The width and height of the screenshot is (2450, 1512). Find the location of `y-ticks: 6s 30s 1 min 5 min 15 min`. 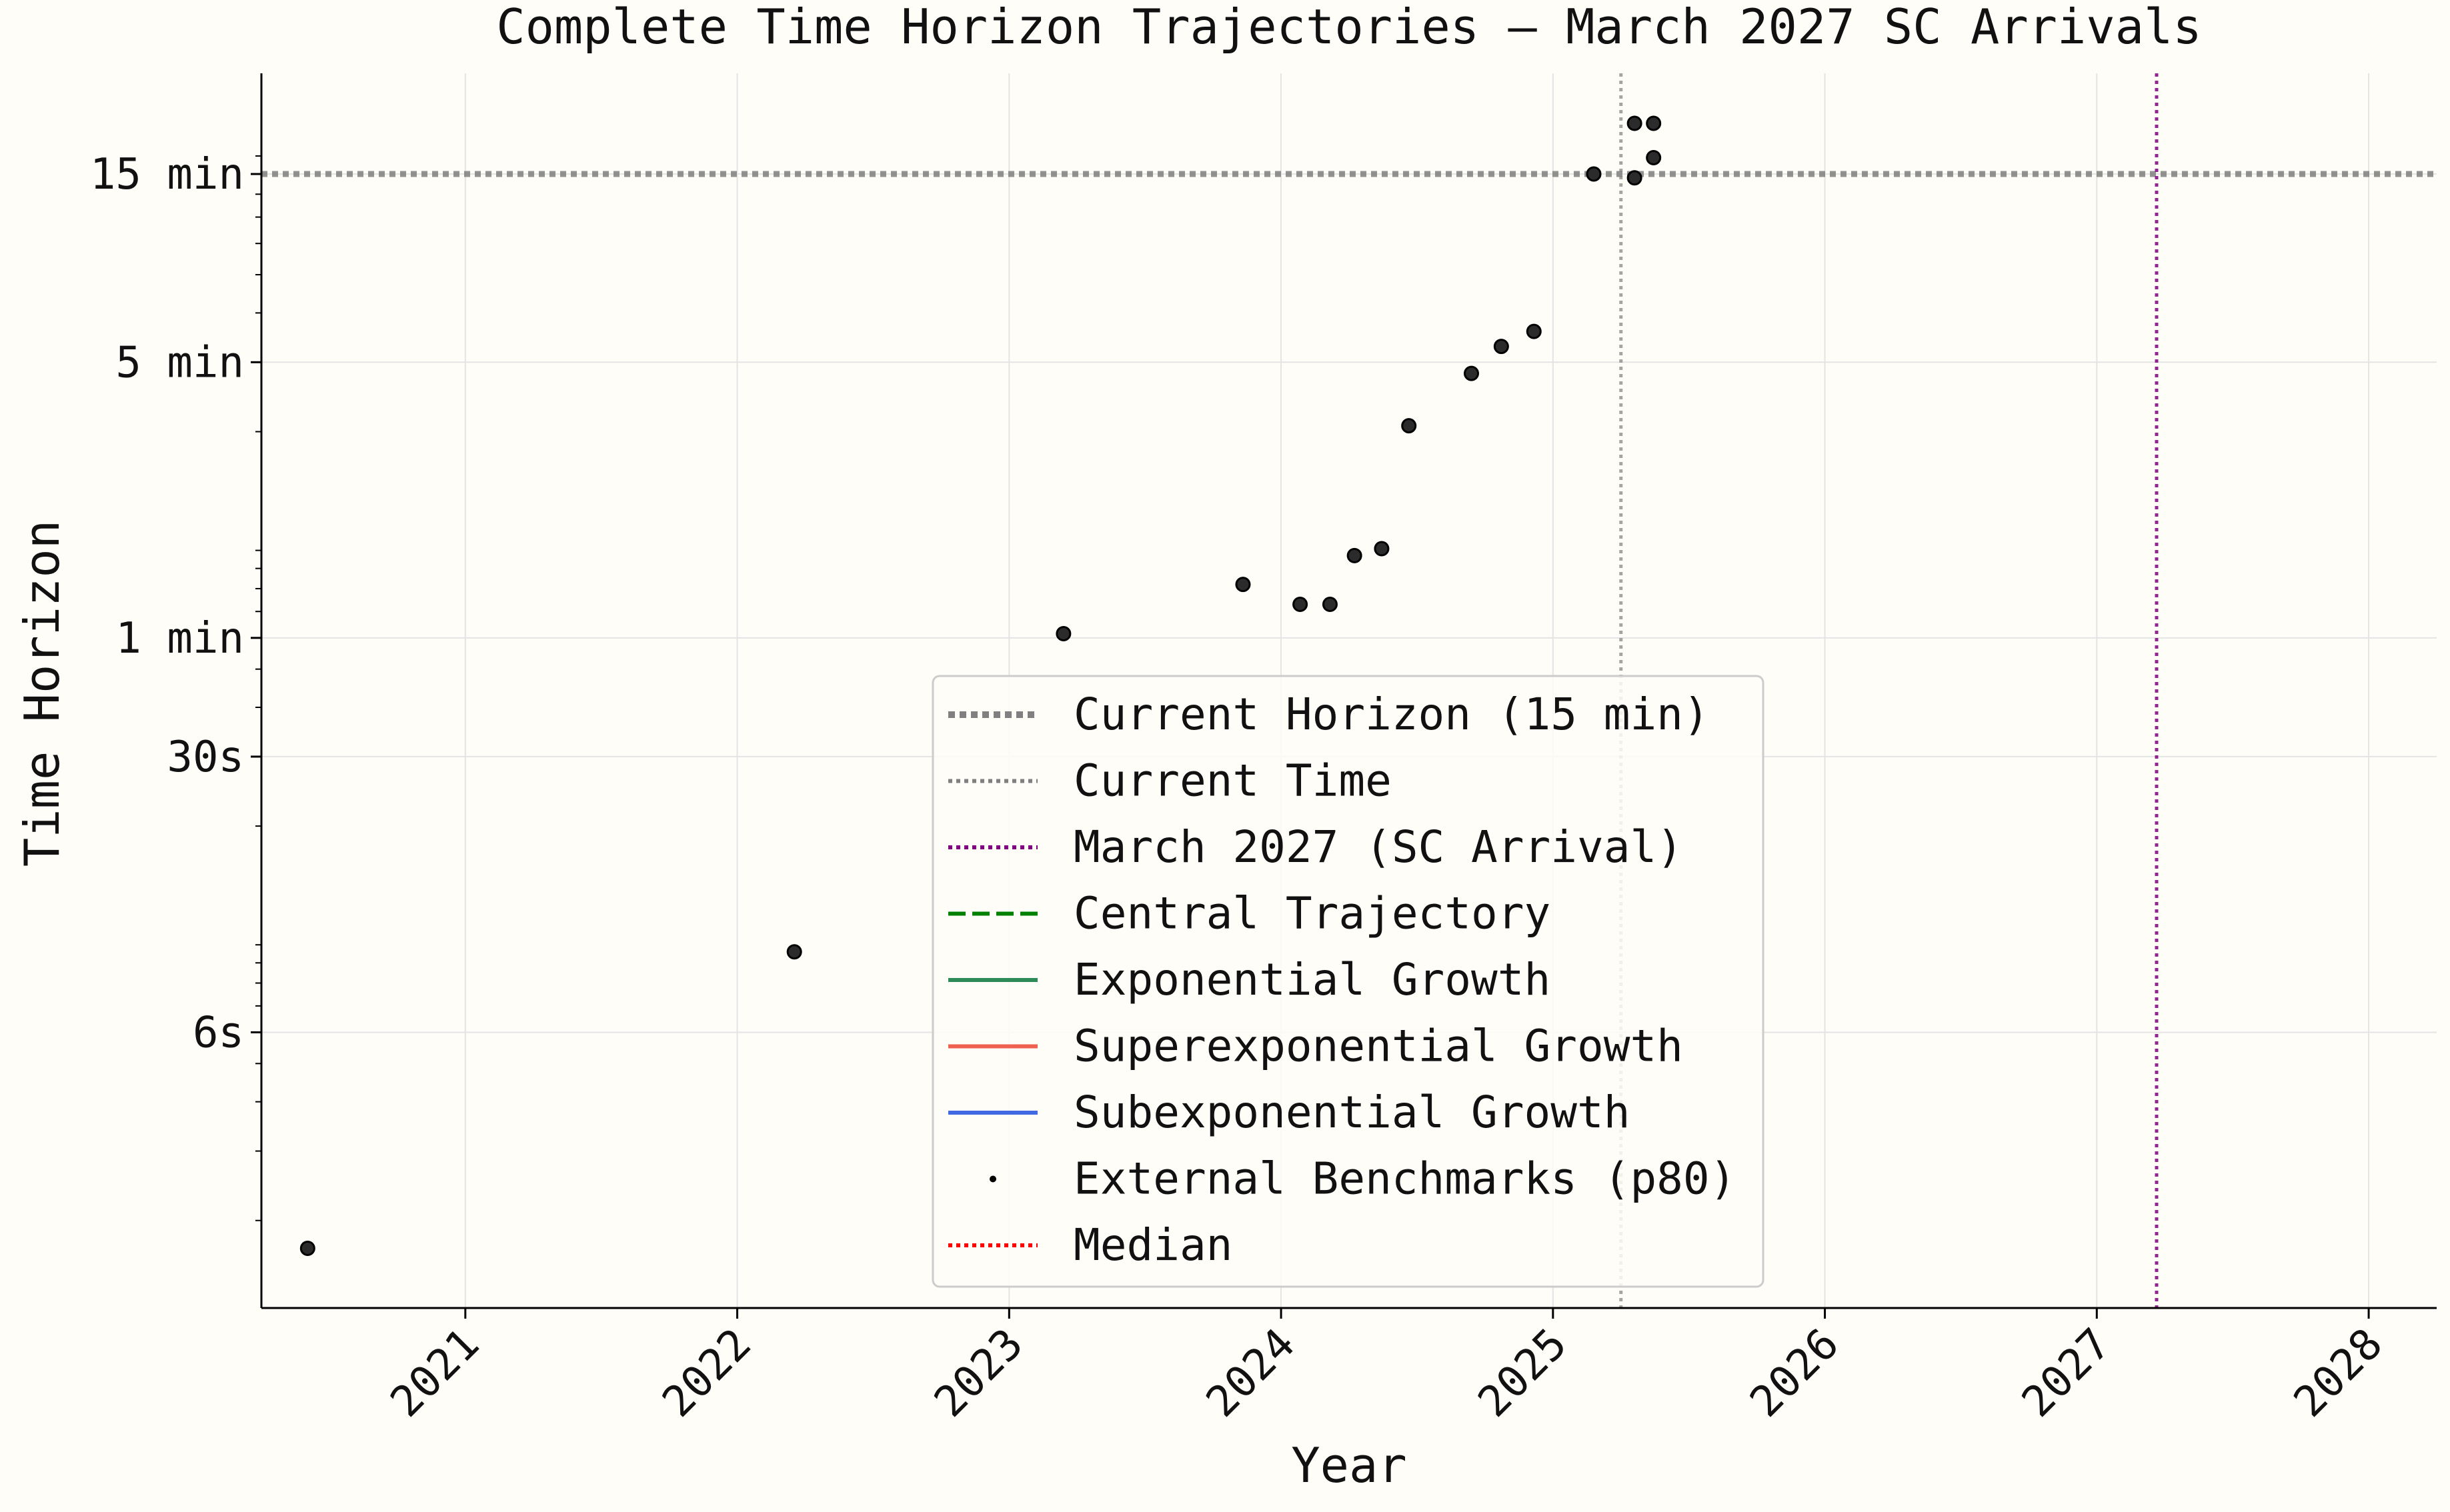

y-ticks: 6s 30s 1 min 5 min 15 min is located at coordinates (175, 685).